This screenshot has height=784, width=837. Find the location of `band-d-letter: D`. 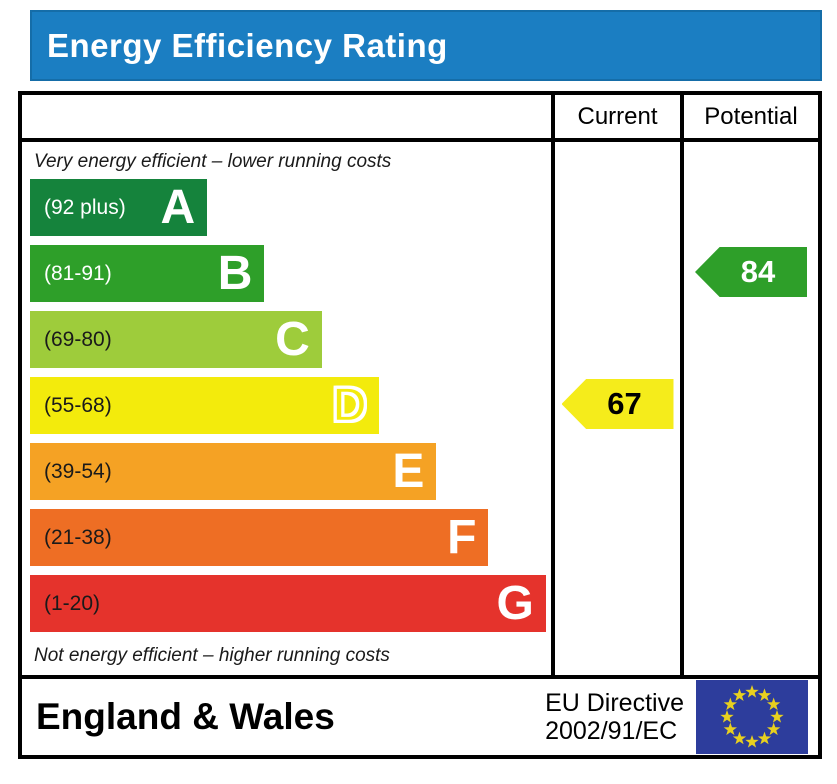

band-d-letter: D is located at coordinates (349, 405).